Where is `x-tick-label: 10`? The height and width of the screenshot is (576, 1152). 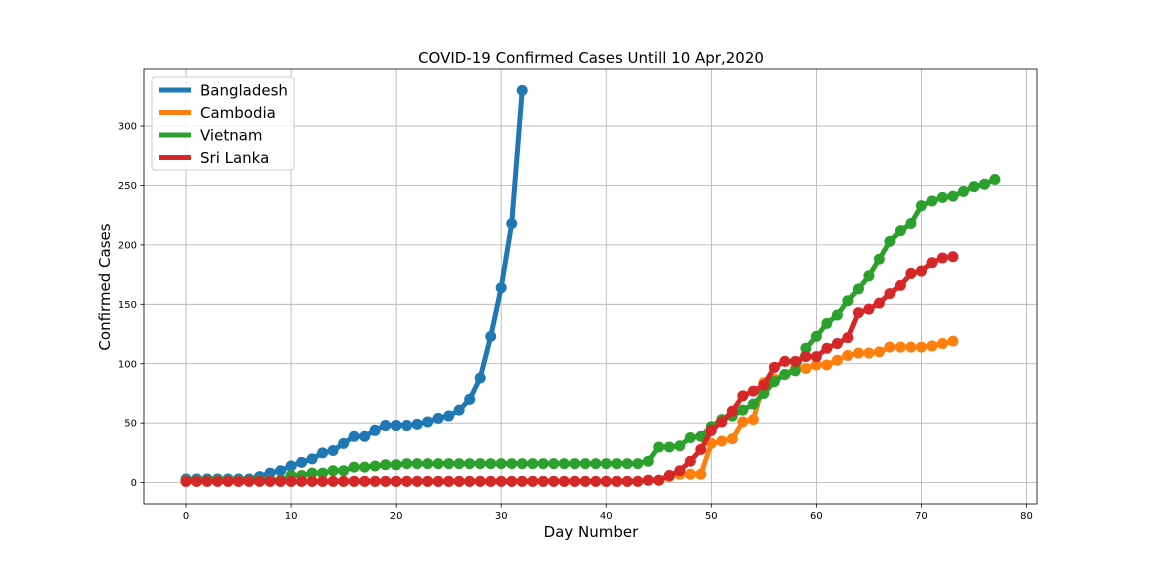 x-tick-label: 10 is located at coordinates (291, 516).